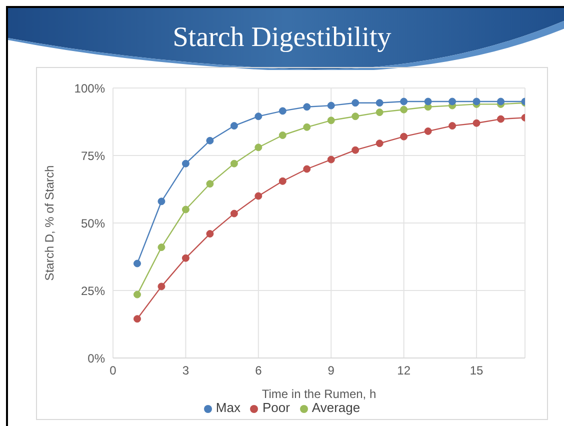  What do you see at coordinates (186, 371) in the screenshot?
I see `x-tick-label: 3` at bounding box center [186, 371].